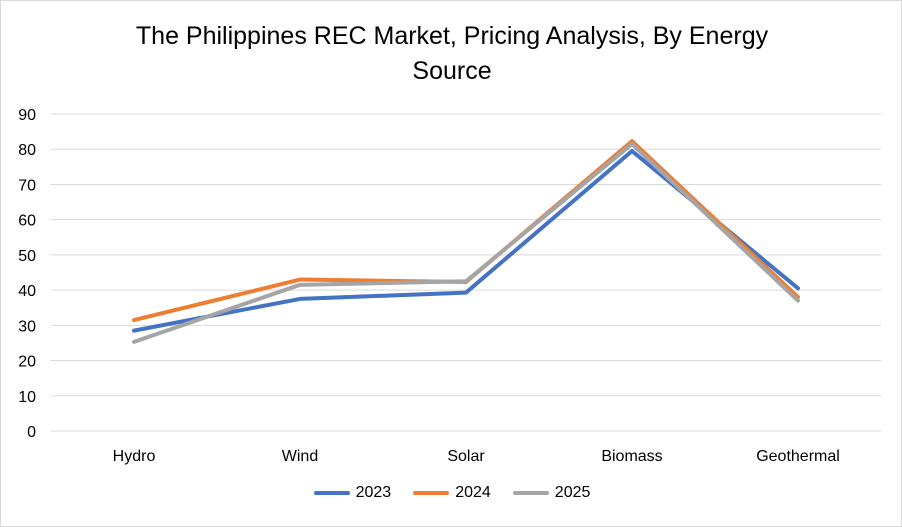 The height and width of the screenshot is (527, 902). Describe the element at coordinates (27, 221) in the screenshot. I see `y-tick-label-60: 60` at that location.